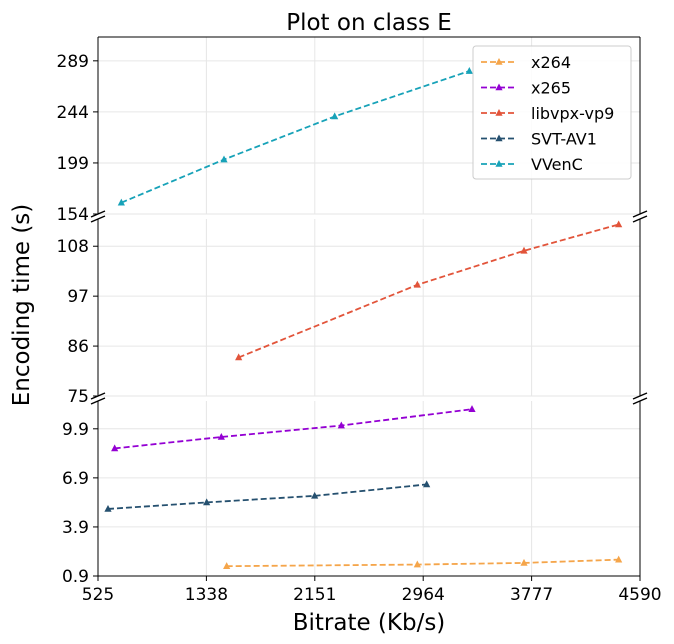 This screenshot has width=674, height=644. I want to click on legend-marker-libvpx-vp9, so click(499, 112).